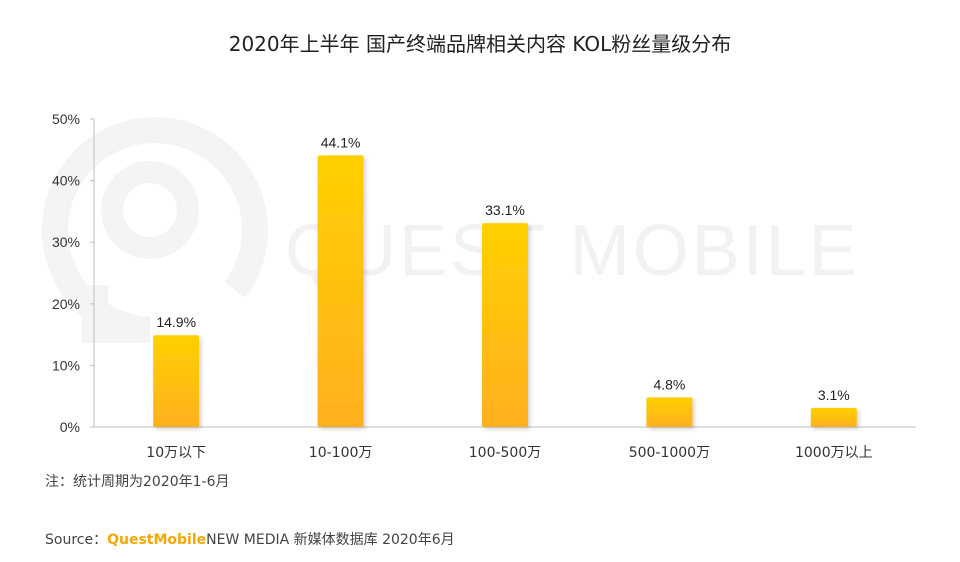 Image resolution: width=960 pixels, height=562 pixels. What do you see at coordinates (66, 242) in the screenshot?
I see `y-tick-label: 30%` at bounding box center [66, 242].